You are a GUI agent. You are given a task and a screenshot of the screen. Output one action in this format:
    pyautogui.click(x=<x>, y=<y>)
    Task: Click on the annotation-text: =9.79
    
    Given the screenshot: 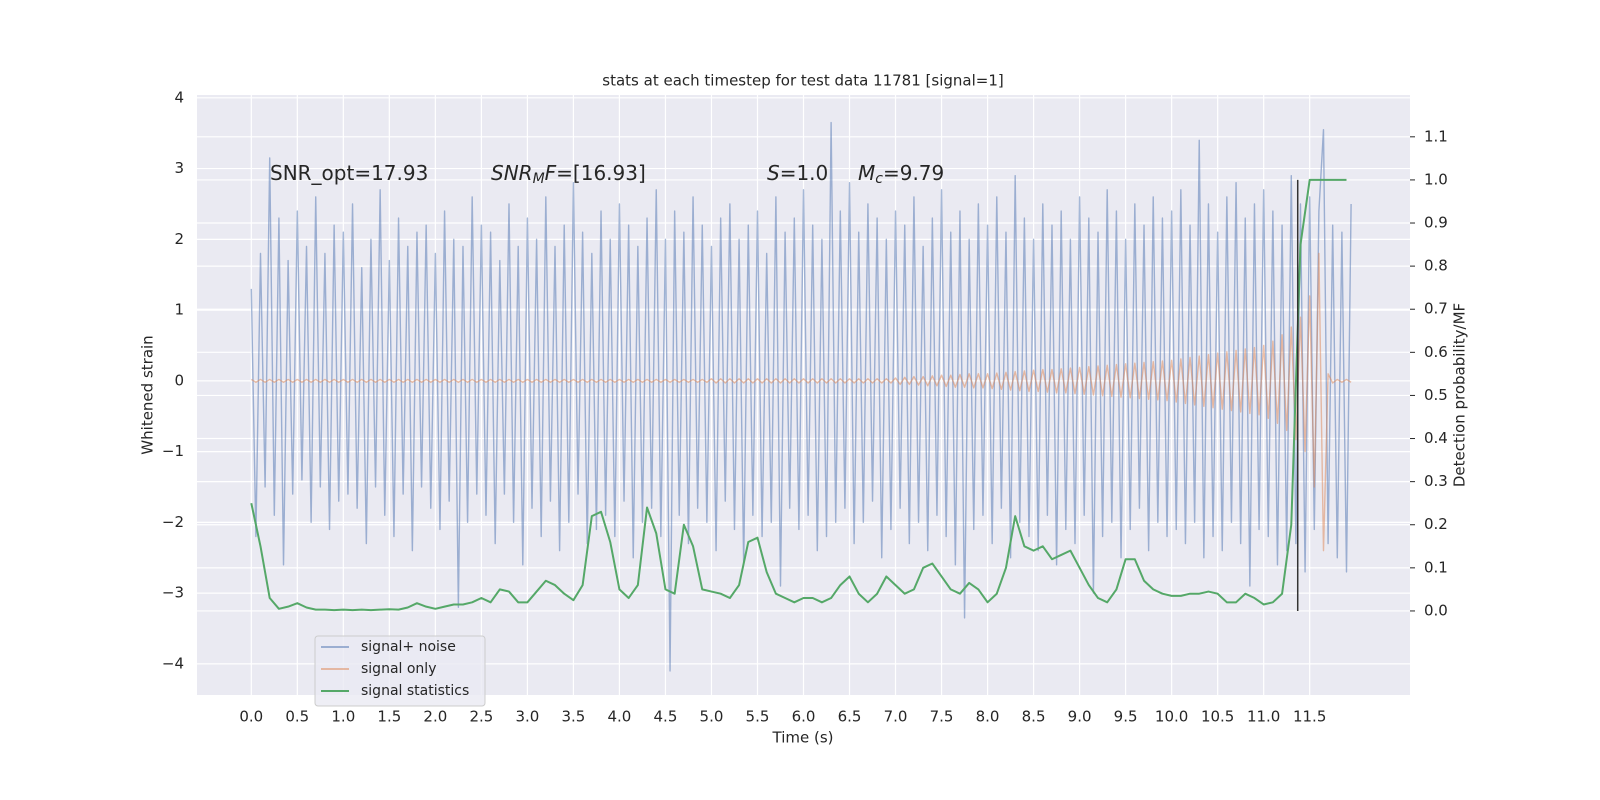 What is the action you would take?
    pyautogui.click(x=913, y=173)
    